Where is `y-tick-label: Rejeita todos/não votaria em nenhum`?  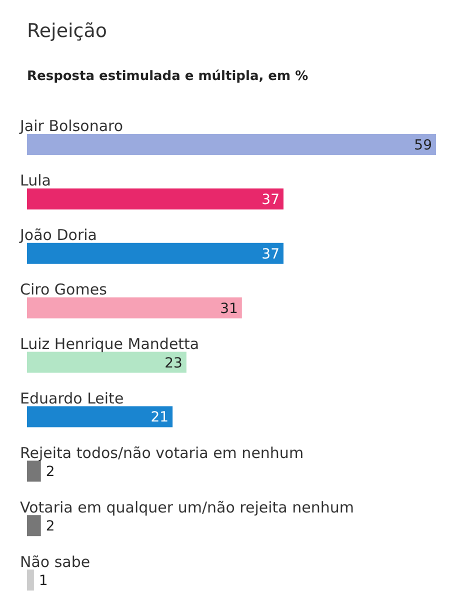
y-tick-label: Rejeita todos/não votaria em nenhum is located at coordinates (162, 453).